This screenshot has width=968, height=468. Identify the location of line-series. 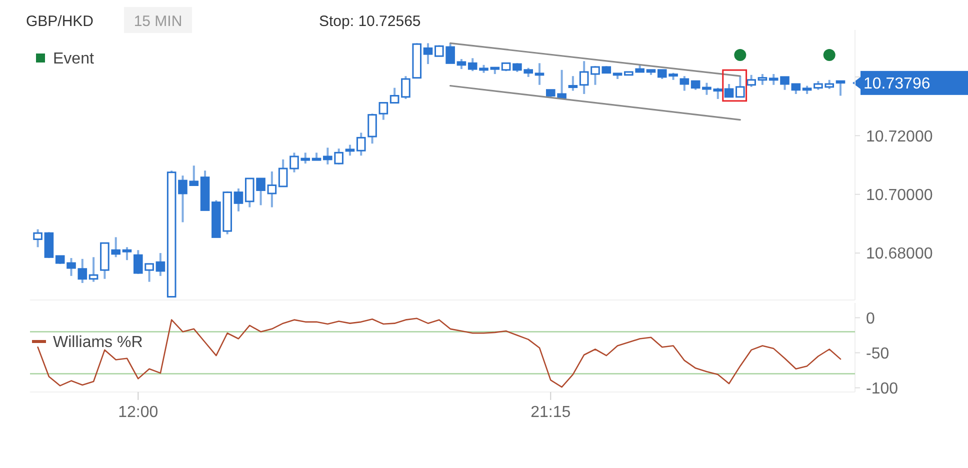
(439, 353).